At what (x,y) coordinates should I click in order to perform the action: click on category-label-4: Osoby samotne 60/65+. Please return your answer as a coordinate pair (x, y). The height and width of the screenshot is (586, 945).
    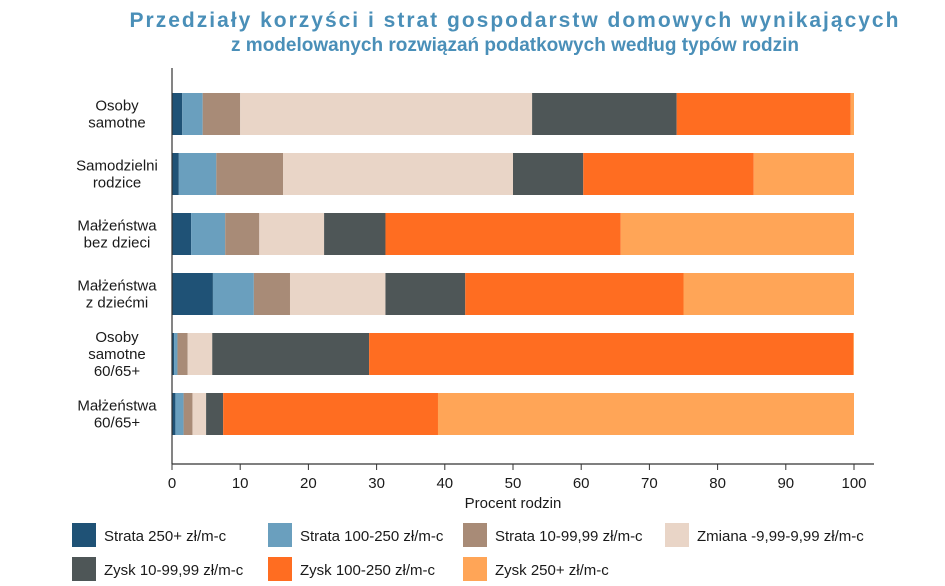
    Looking at the image, I should click on (117, 354).